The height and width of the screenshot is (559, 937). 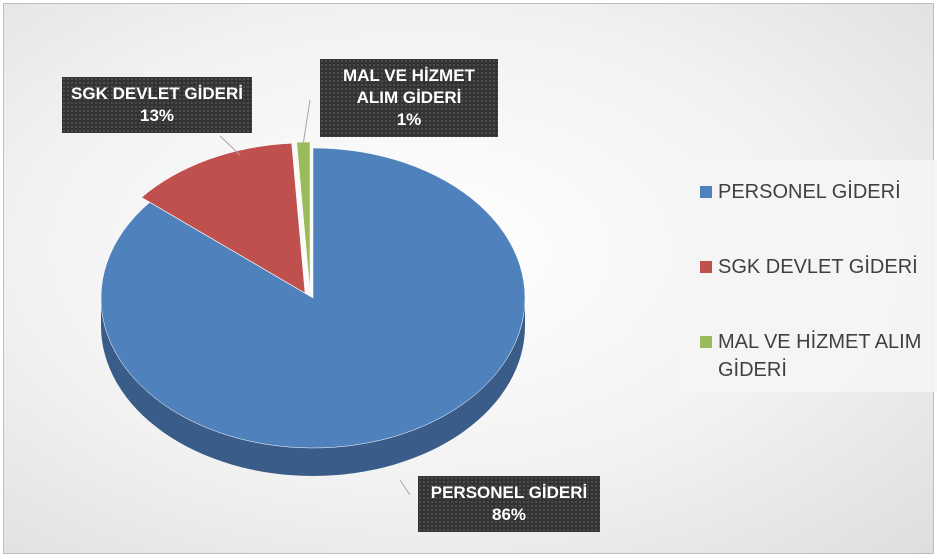 I want to click on data-label-category: MAL VE HİZMET ALIM GİDERİ, so click(x=409, y=86).